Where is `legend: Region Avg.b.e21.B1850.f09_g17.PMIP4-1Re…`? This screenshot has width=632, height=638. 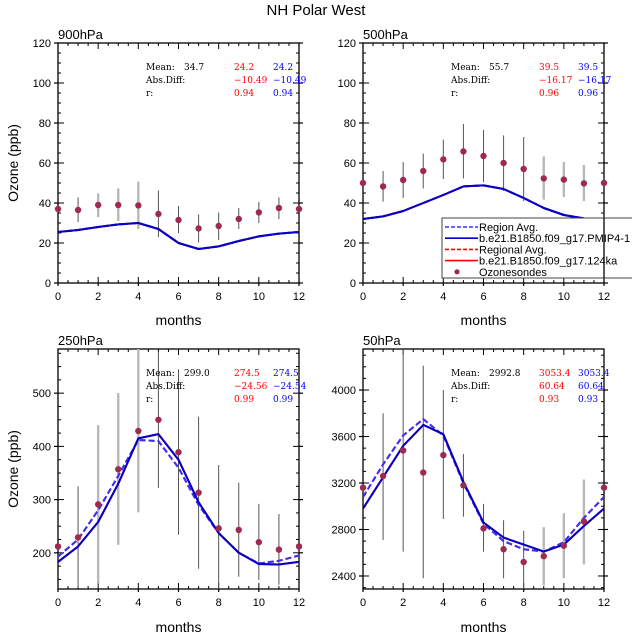 legend: Region Avg.b.e21.B1850.f09_g17.PMIP4-1Re… is located at coordinates (536, 248).